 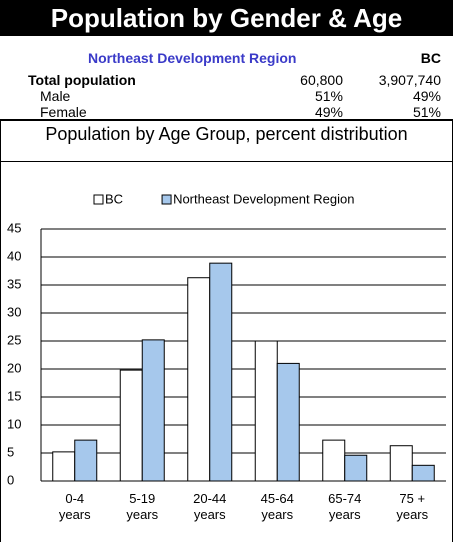 I want to click on y-tick-label: 20, so click(x=14, y=367).